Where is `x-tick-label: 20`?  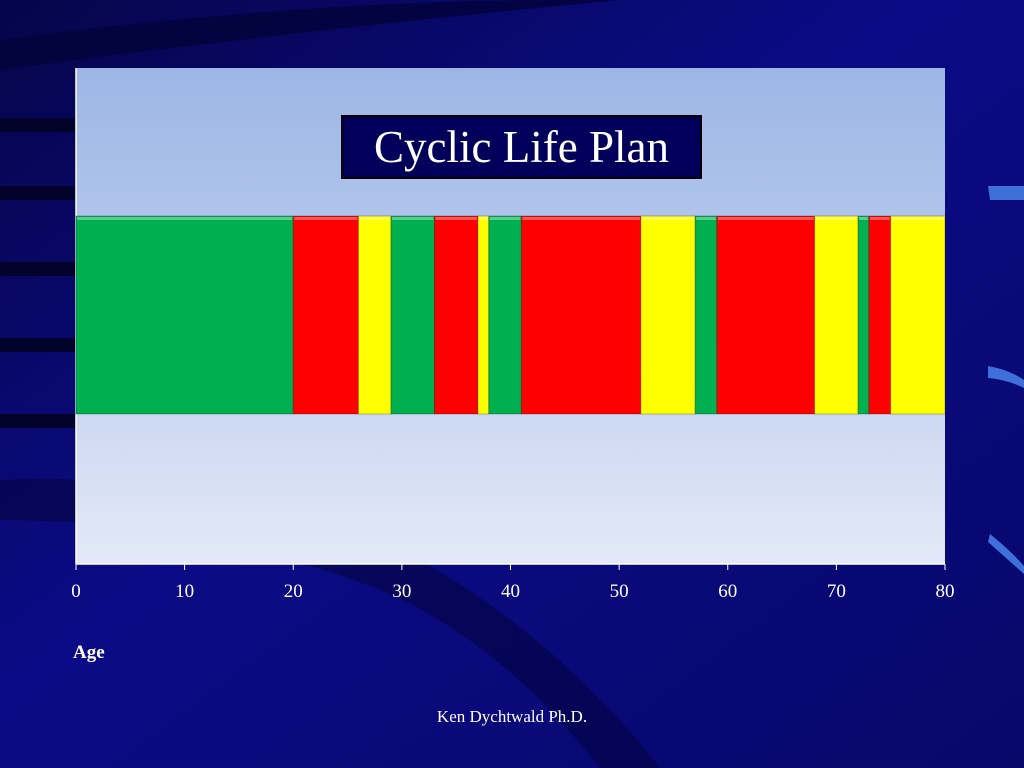 x-tick-label: 20 is located at coordinates (293, 591).